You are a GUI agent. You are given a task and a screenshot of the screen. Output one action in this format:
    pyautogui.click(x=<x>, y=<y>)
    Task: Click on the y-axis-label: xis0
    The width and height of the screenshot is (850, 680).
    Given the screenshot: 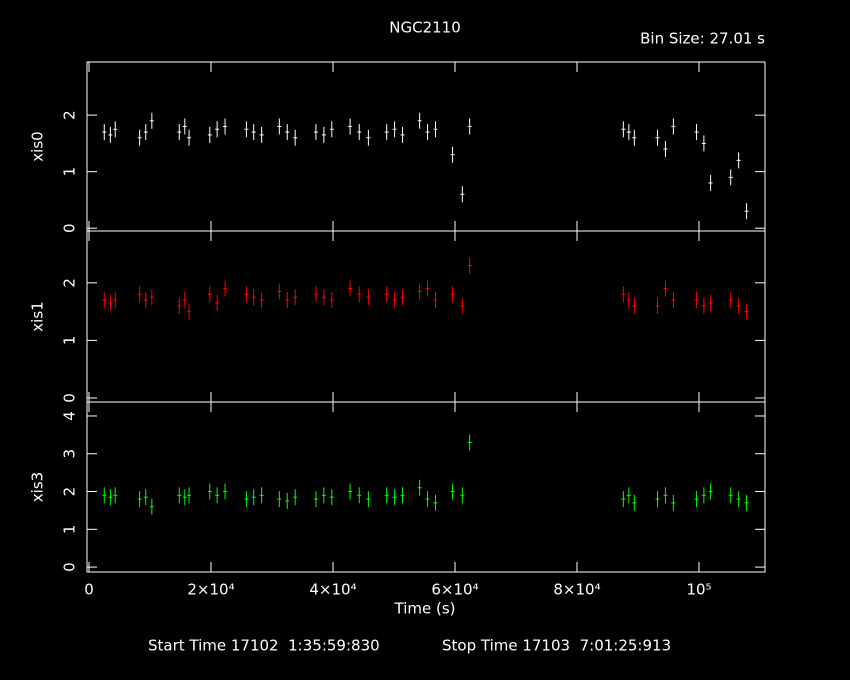 What is the action you would take?
    pyautogui.click(x=38, y=146)
    